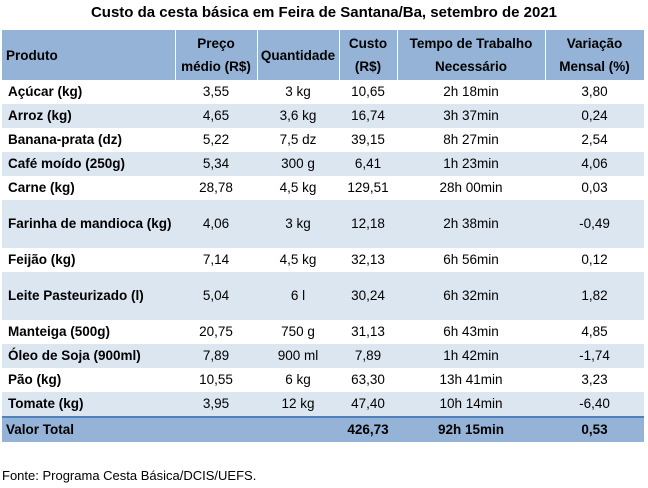 This screenshot has width=648, height=488. What do you see at coordinates (594, 224) in the screenshot?
I see `cell-variacao: -0,49` at bounding box center [594, 224].